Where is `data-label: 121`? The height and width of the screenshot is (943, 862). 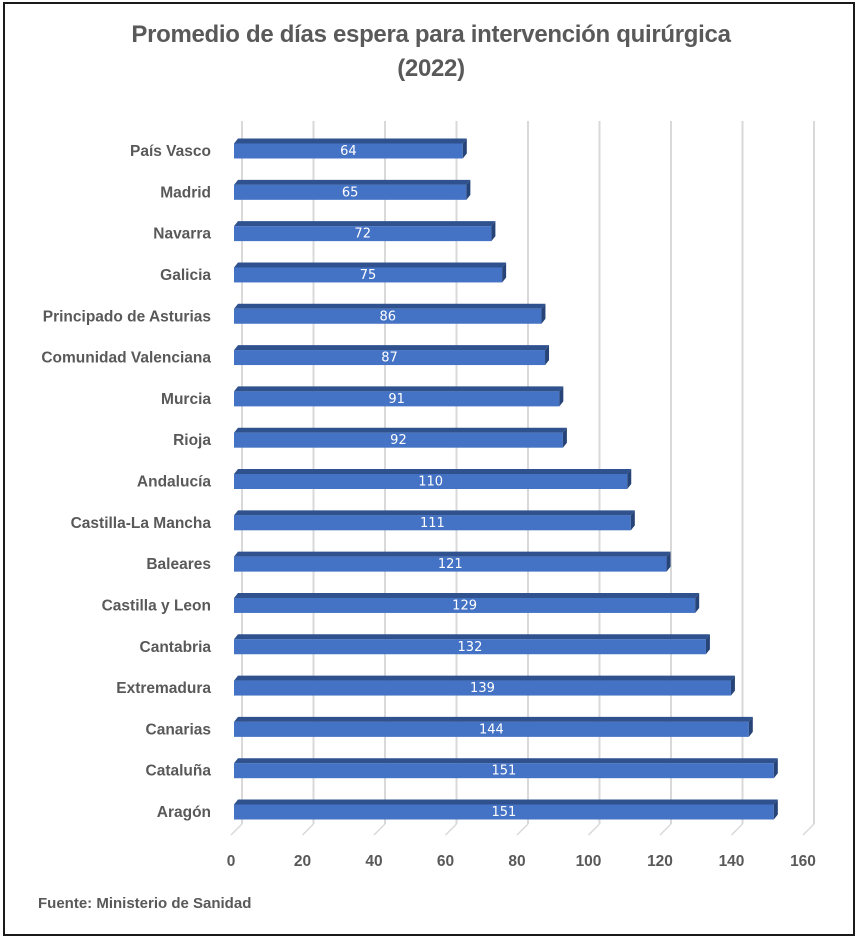 data-label: 121 is located at coordinates (450, 564).